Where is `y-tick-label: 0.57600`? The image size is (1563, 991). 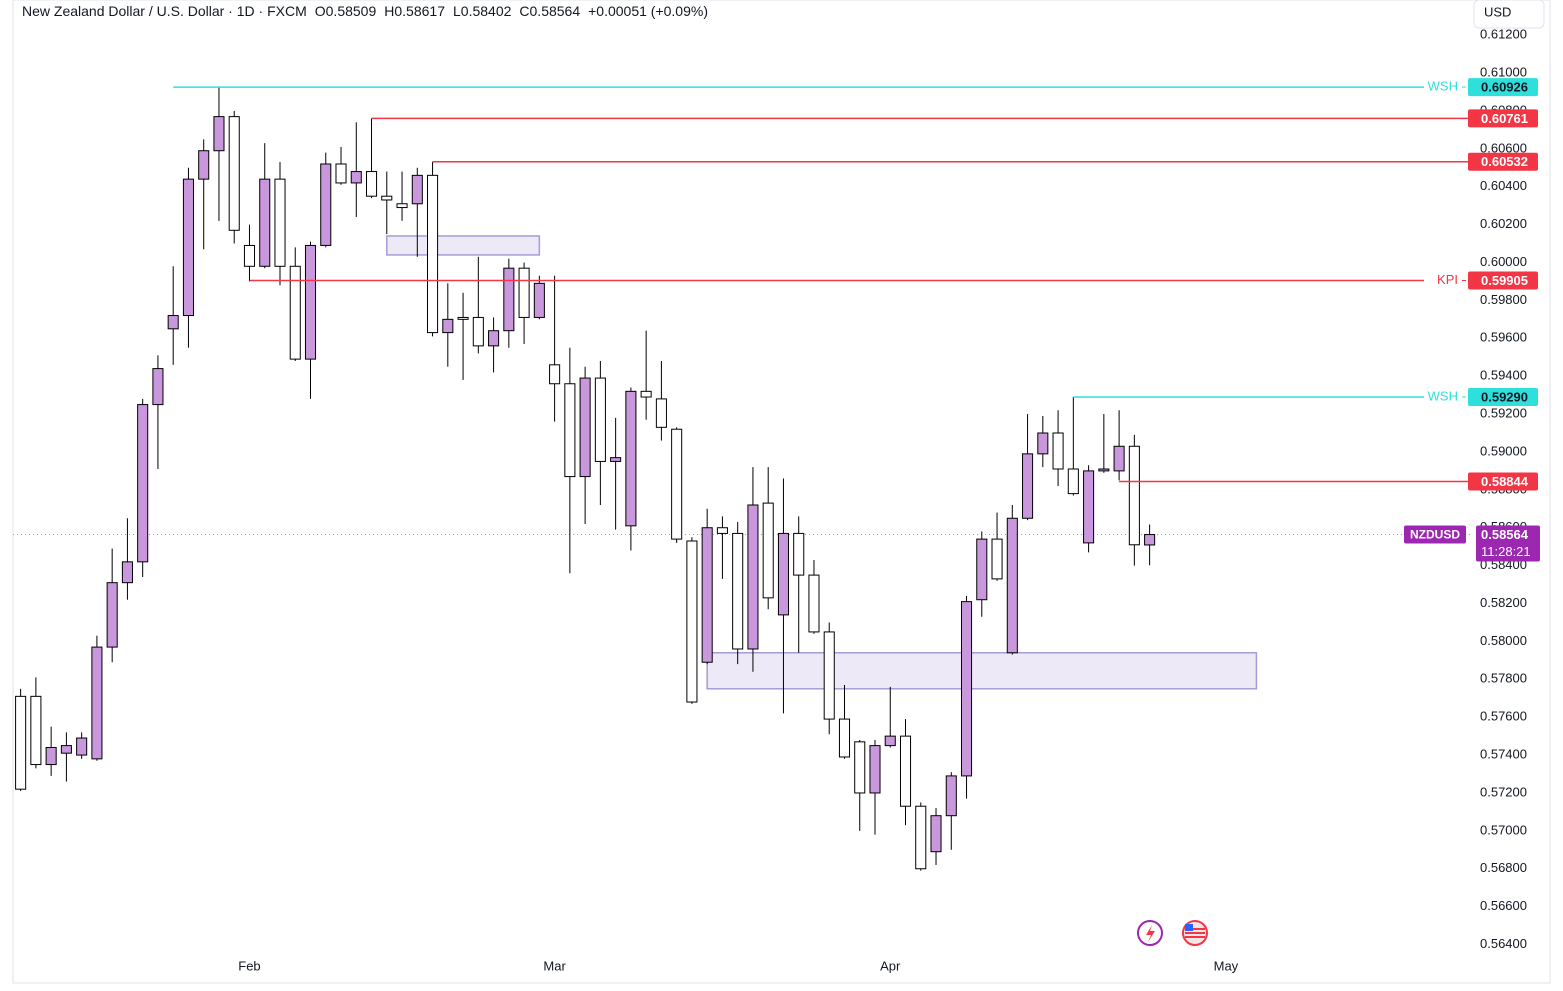
y-tick-label: 0.57600 is located at coordinates (1503, 716).